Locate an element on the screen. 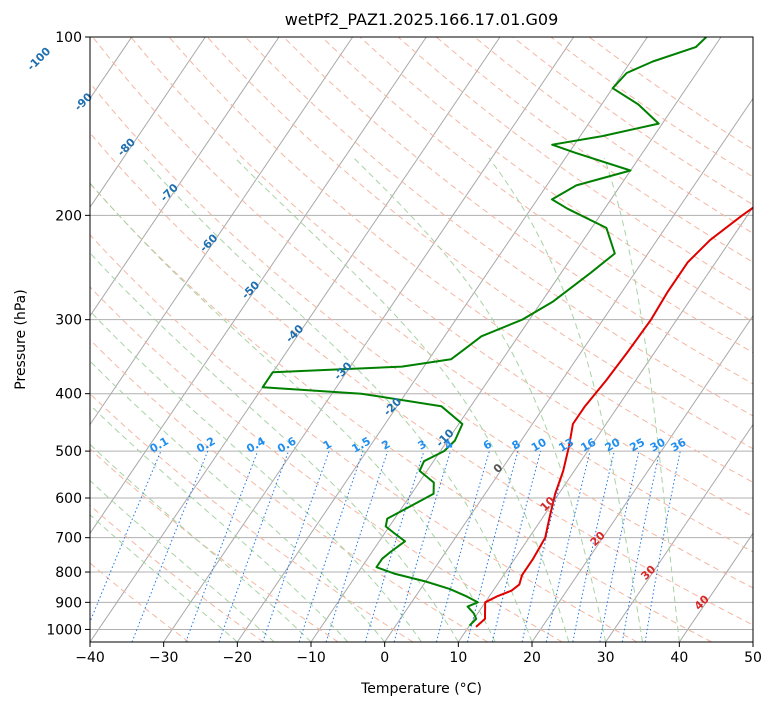 The height and width of the screenshot is (708, 775). x-tick-label: 40 is located at coordinates (679, 658).